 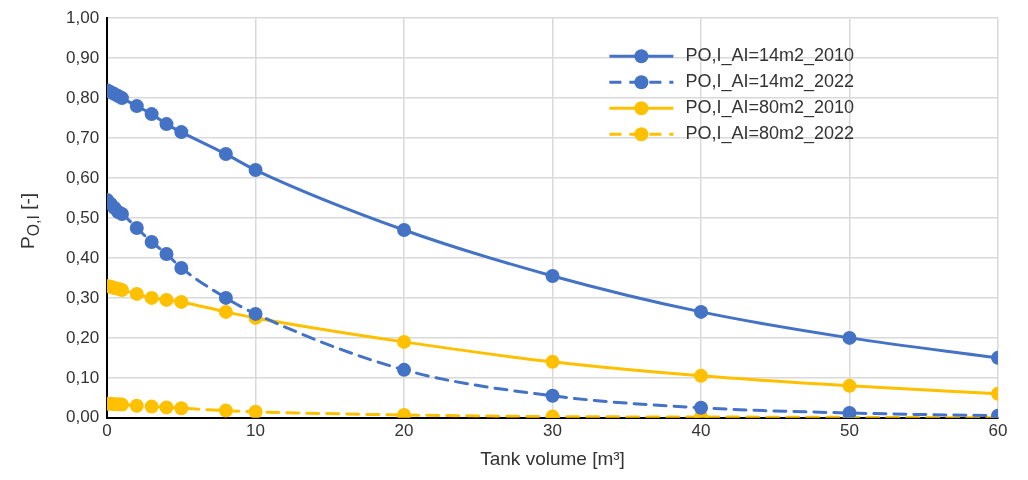 What do you see at coordinates (770, 108) in the screenshot?
I see `legend-label: PO,I_AI=80m2_2010` at bounding box center [770, 108].